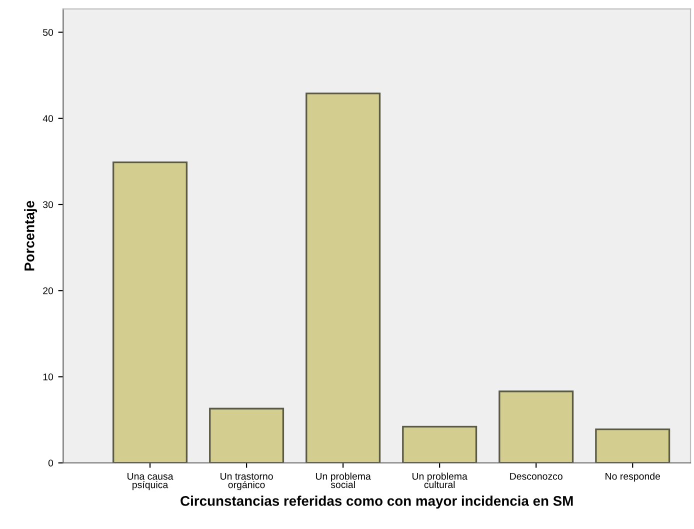 This screenshot has width=694, height=529. What do you see at coordinates (48, 376) in the screenshot?
I see `y-tick-label: 10` at bounding box center [48, 376].